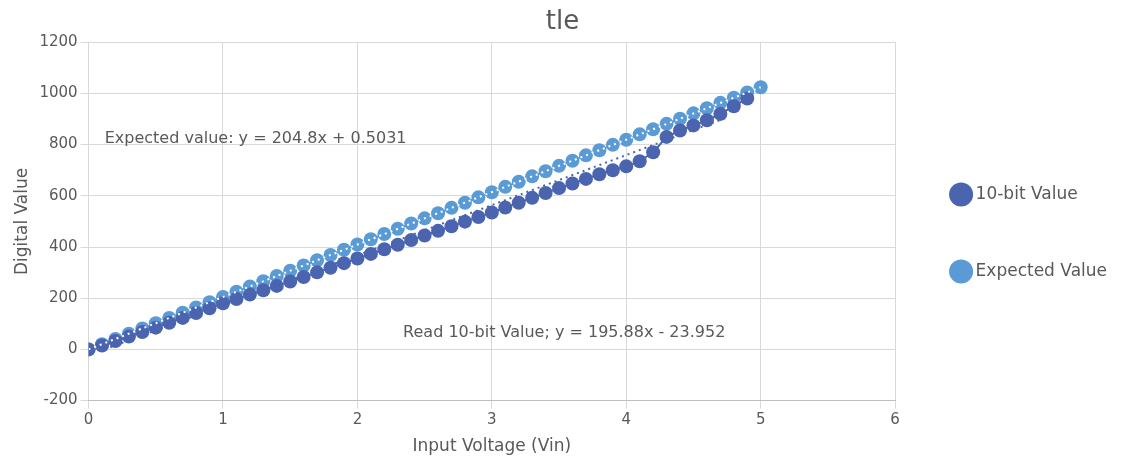  Describe the element at coordinates (73, 348) in the screenshot. I see `y-tick-label: 0` at that location.